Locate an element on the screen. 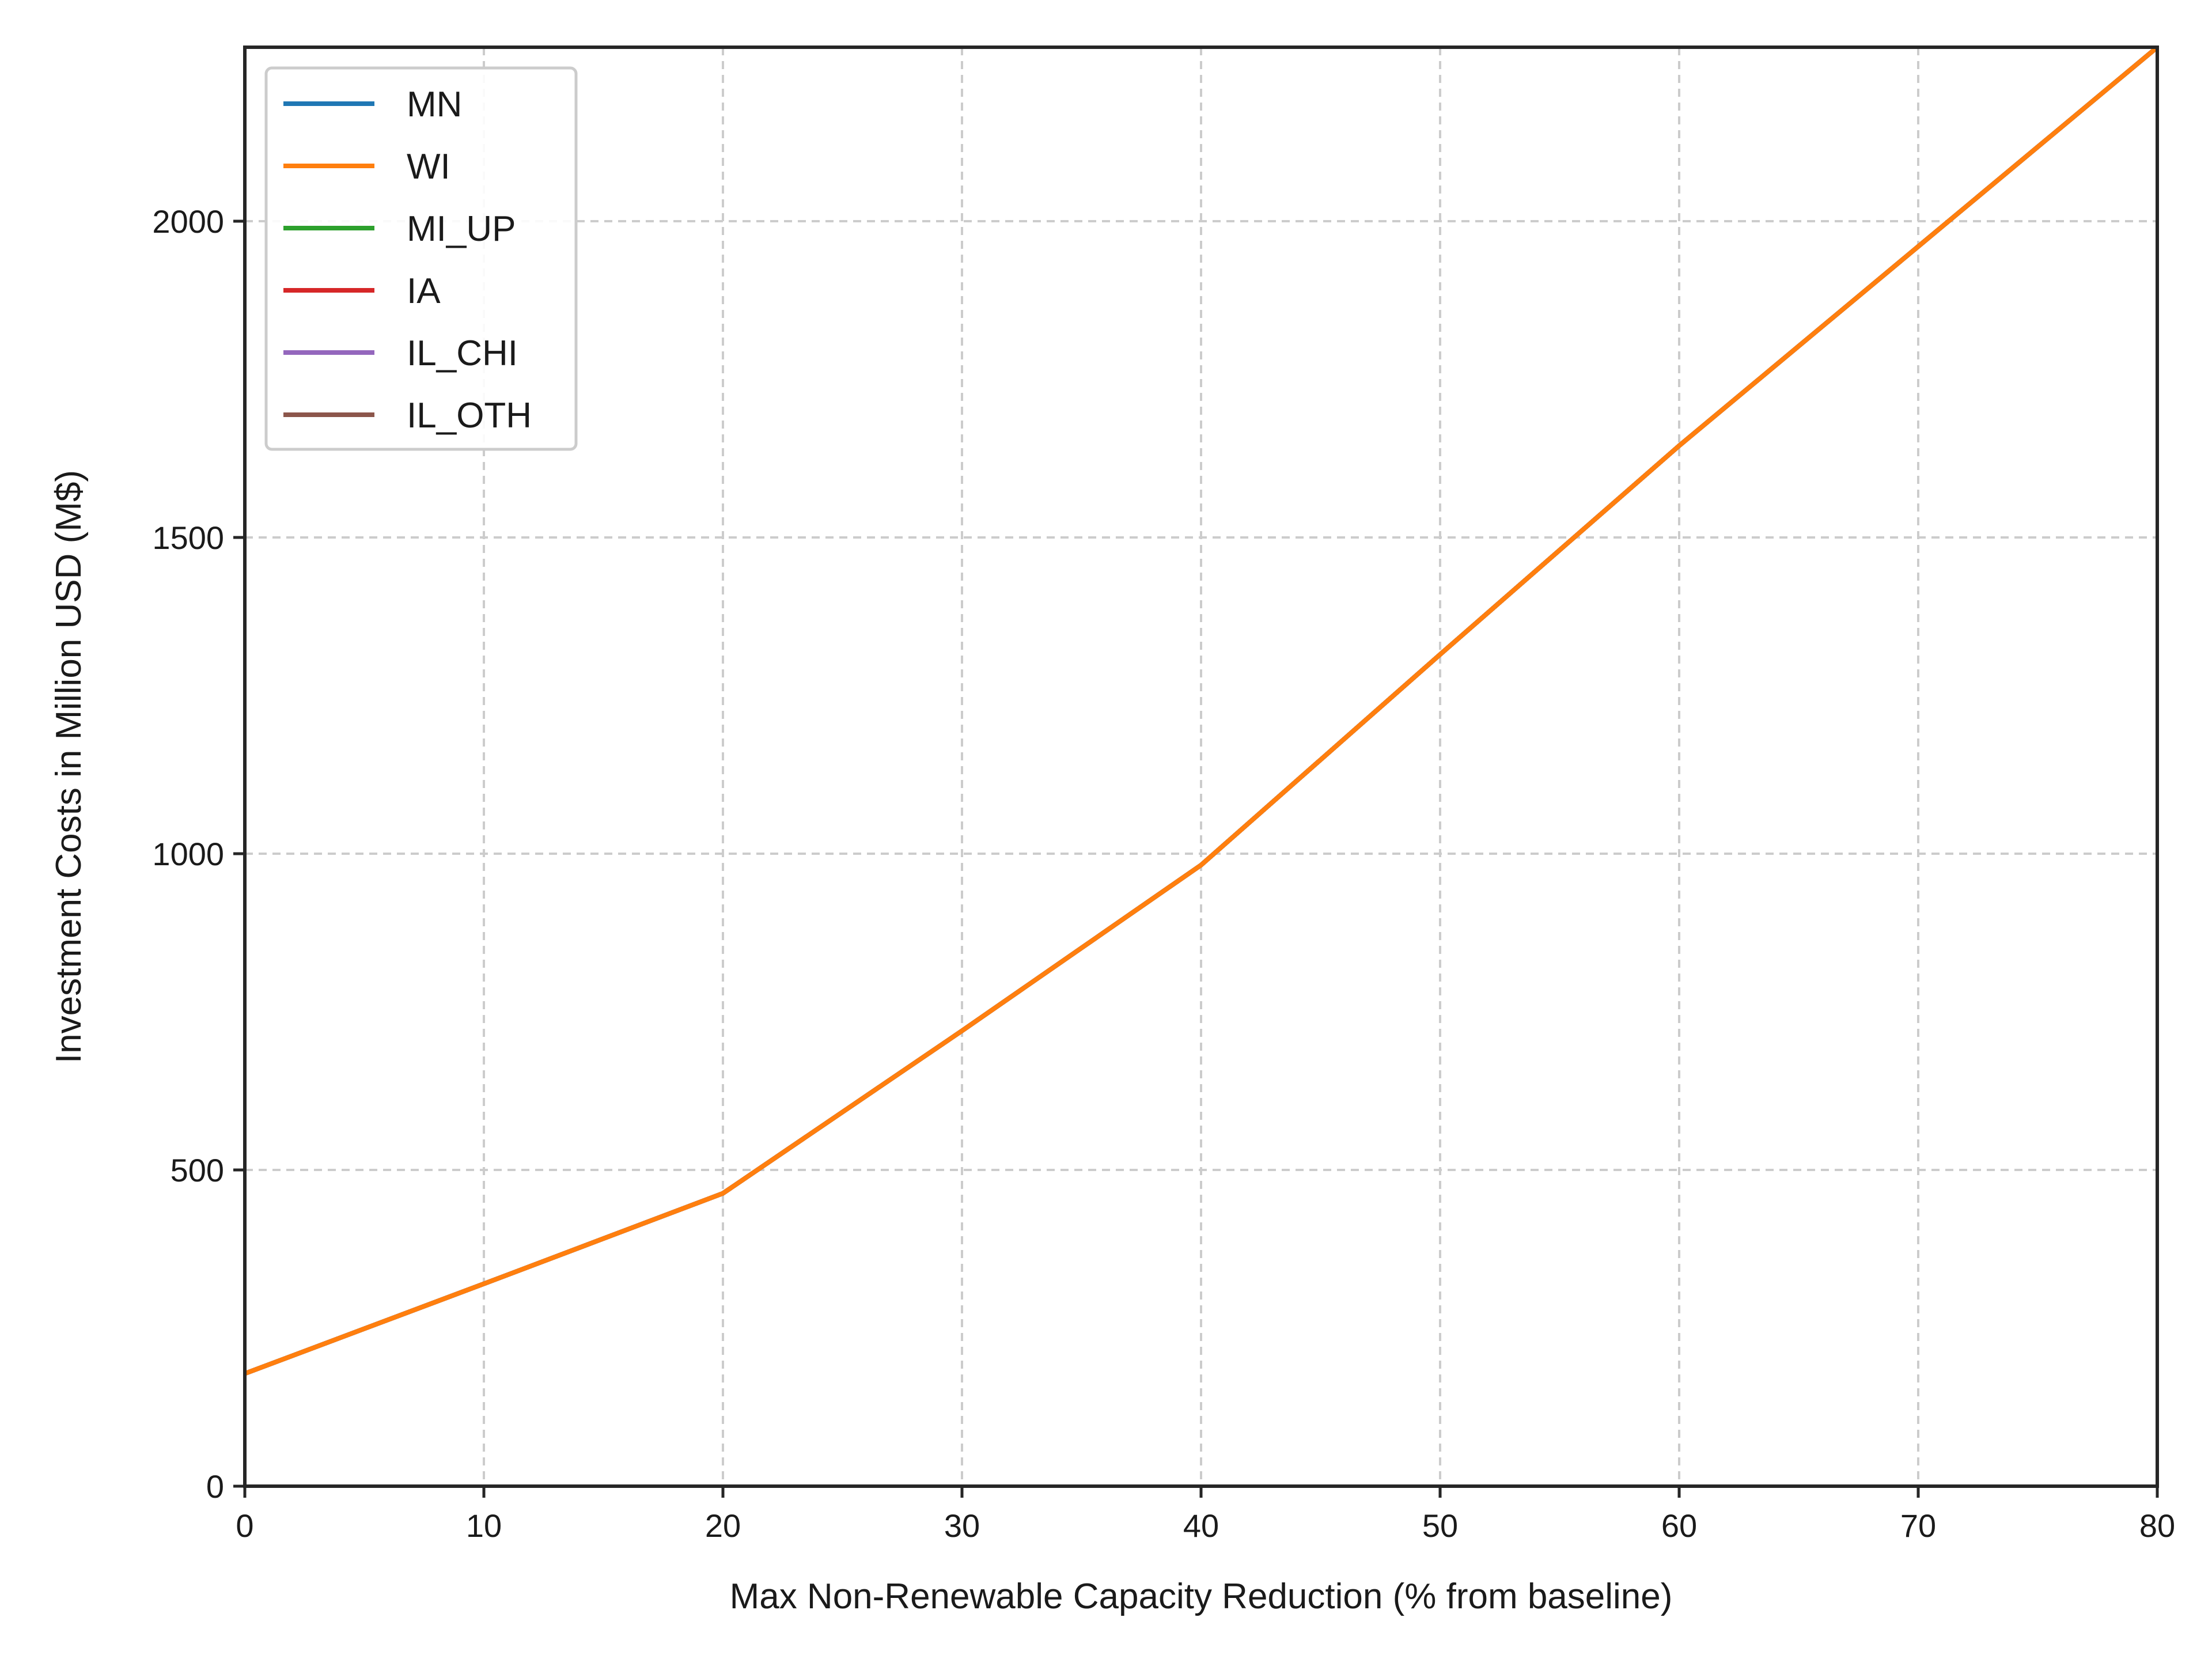 The image size is (2212, 1659). legend-label-mi-up: MI_UP is located at coordinates (461, 229).